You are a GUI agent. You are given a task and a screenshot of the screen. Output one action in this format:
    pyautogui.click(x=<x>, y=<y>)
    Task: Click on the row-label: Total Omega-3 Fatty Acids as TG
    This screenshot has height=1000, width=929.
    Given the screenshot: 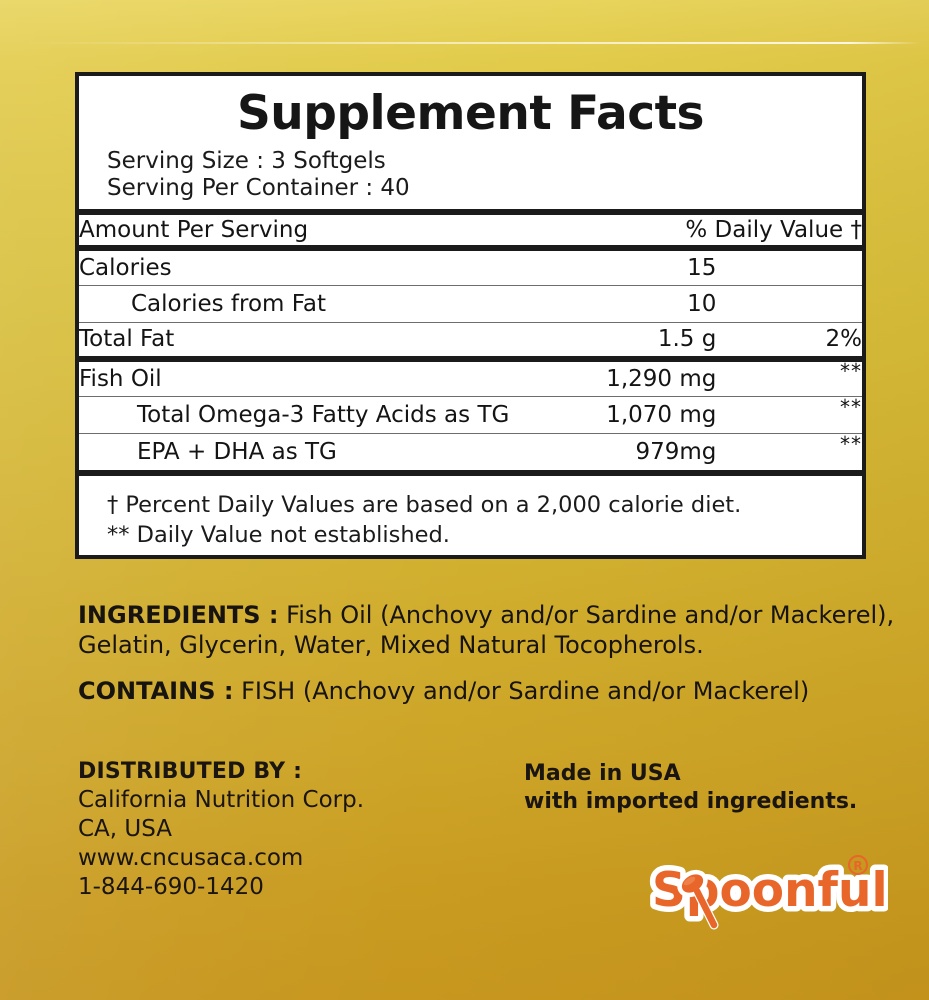 What is the action you would take?
    pyautogui.click(x=300, y=414)
    